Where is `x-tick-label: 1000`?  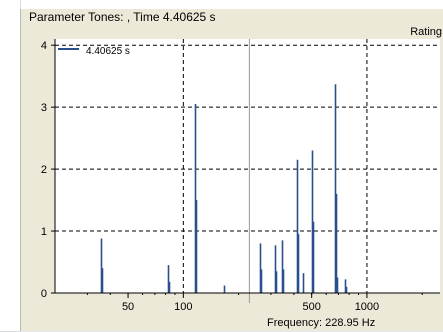 x-tick-label: 1000 is located at coordinates (367, 307).